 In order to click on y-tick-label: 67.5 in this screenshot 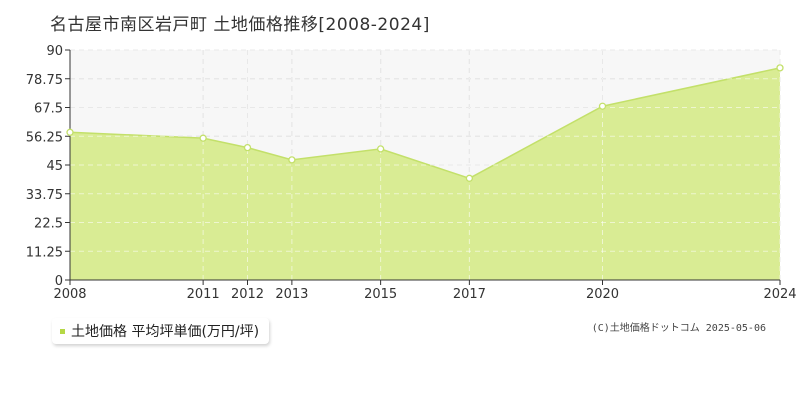, I will do `click(48, 109)`.